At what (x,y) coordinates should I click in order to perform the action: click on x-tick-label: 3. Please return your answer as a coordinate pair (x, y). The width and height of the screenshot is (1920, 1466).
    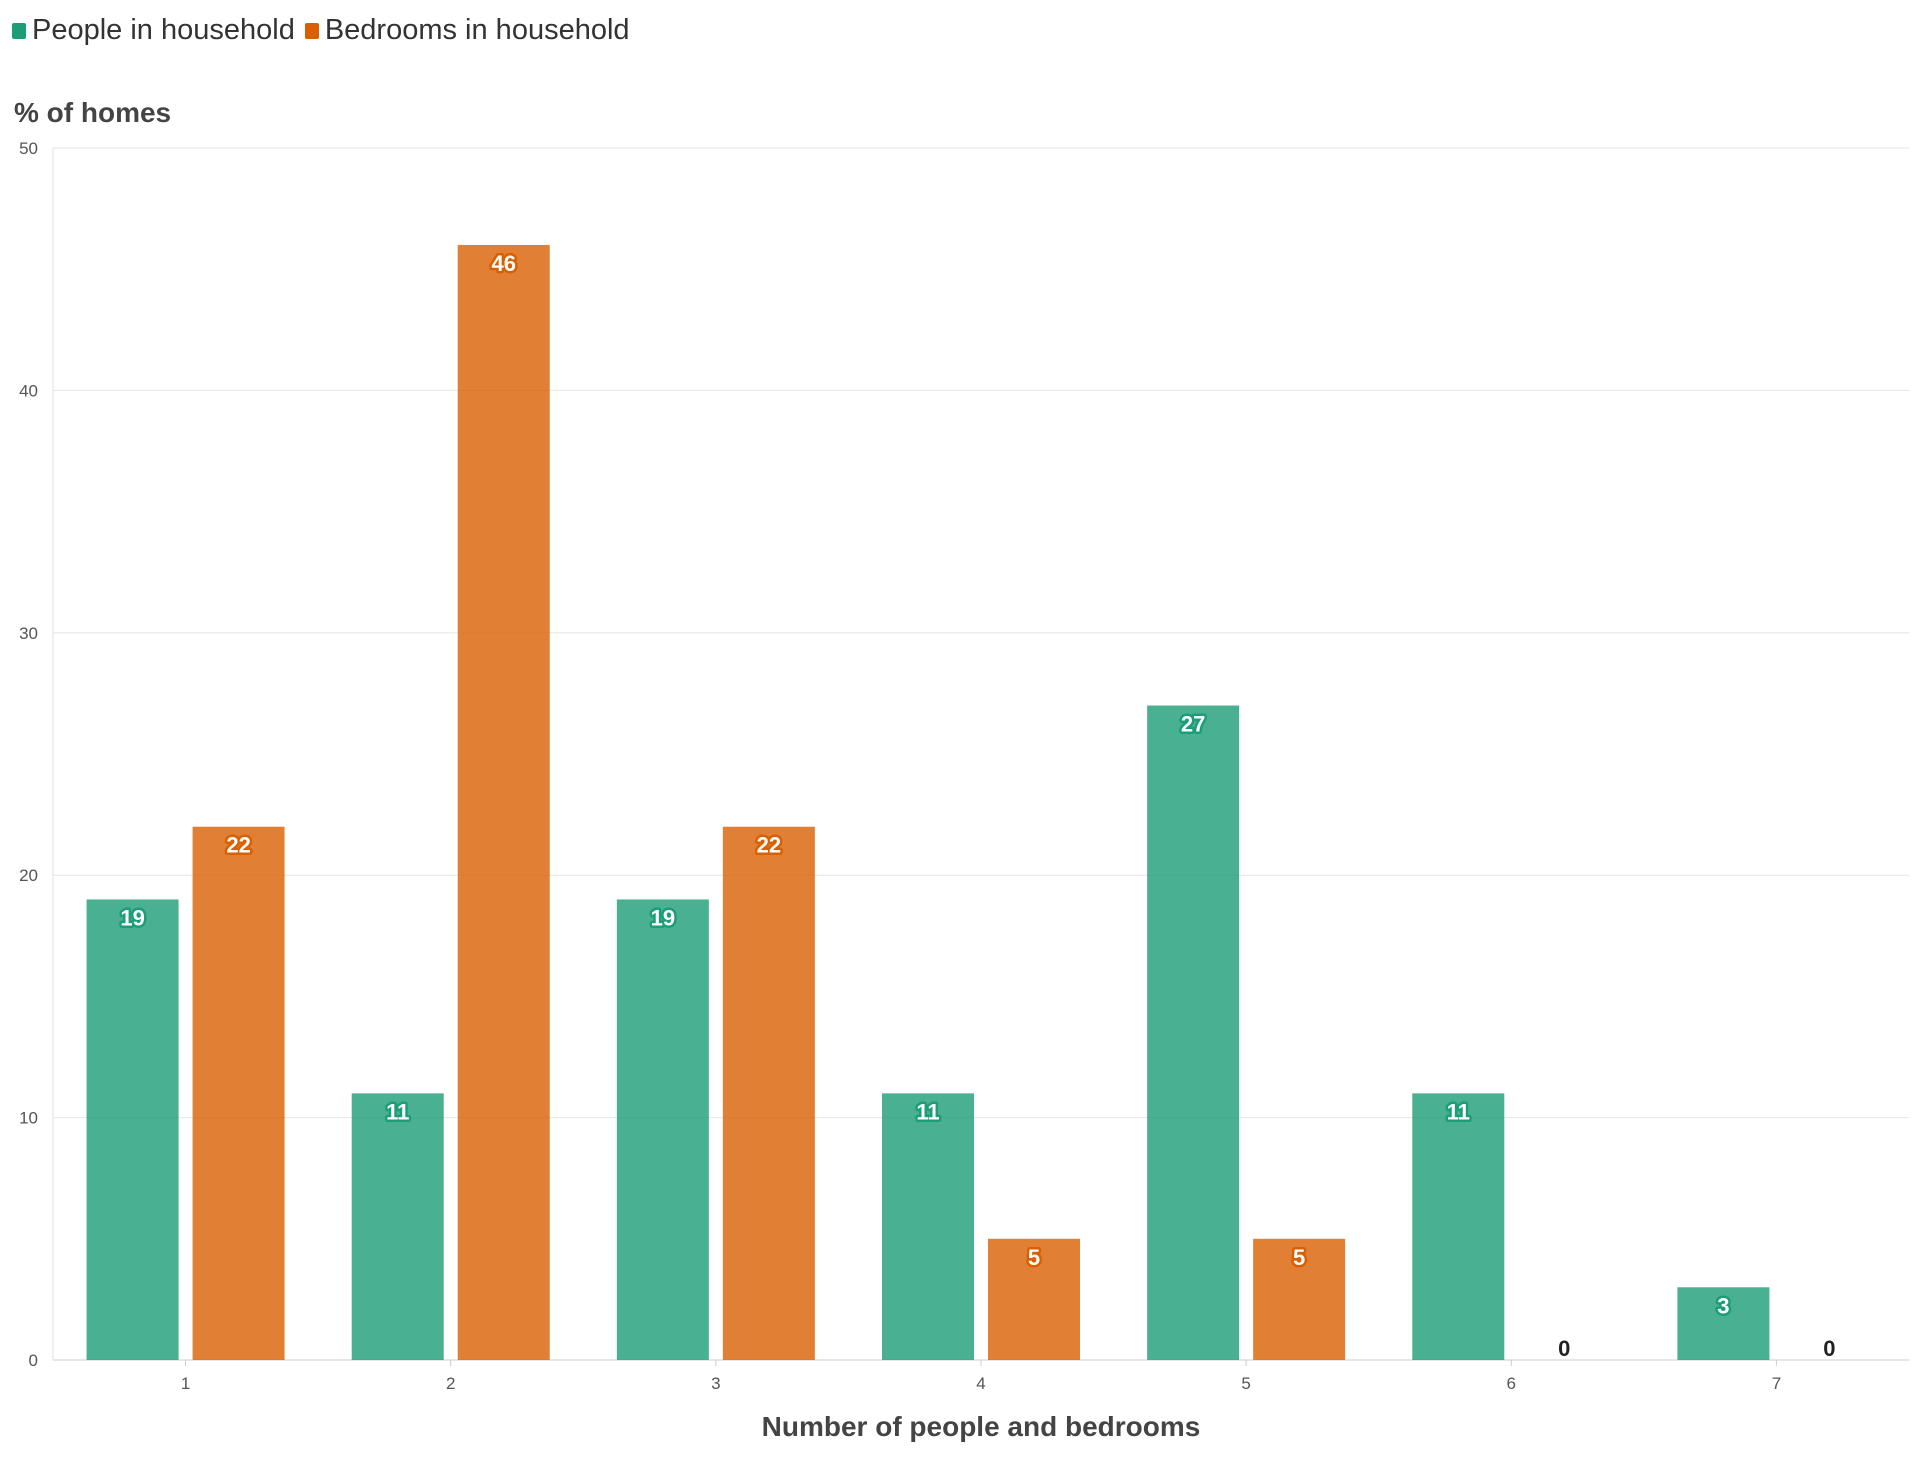
    Looking at the image, I should click on (715, 1383).